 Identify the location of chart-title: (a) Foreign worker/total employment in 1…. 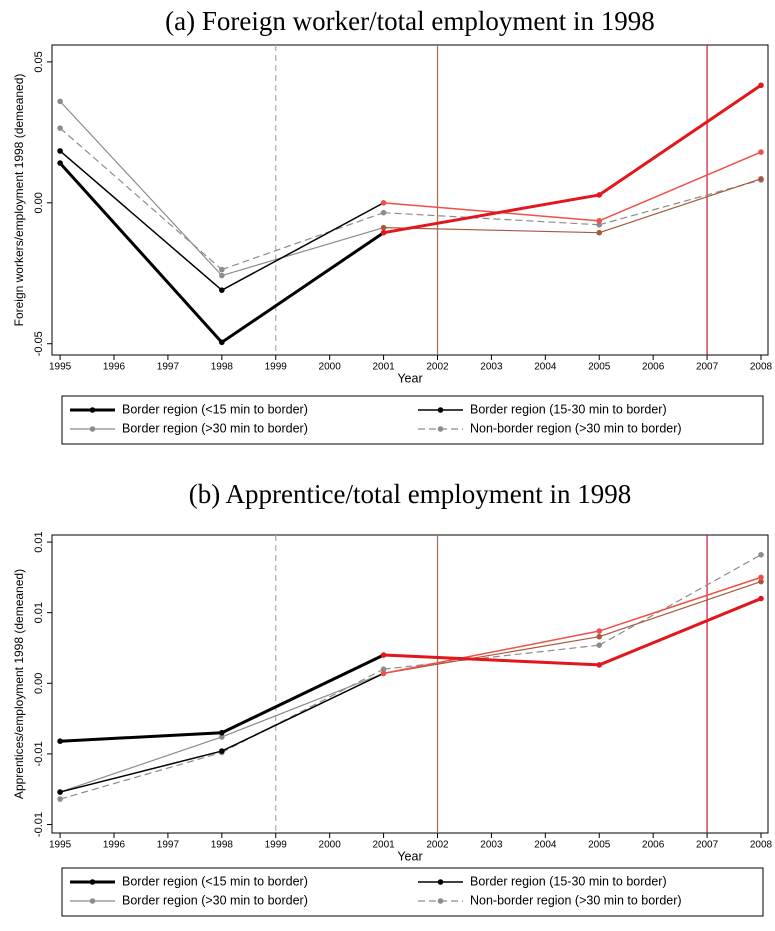
(410, 21).